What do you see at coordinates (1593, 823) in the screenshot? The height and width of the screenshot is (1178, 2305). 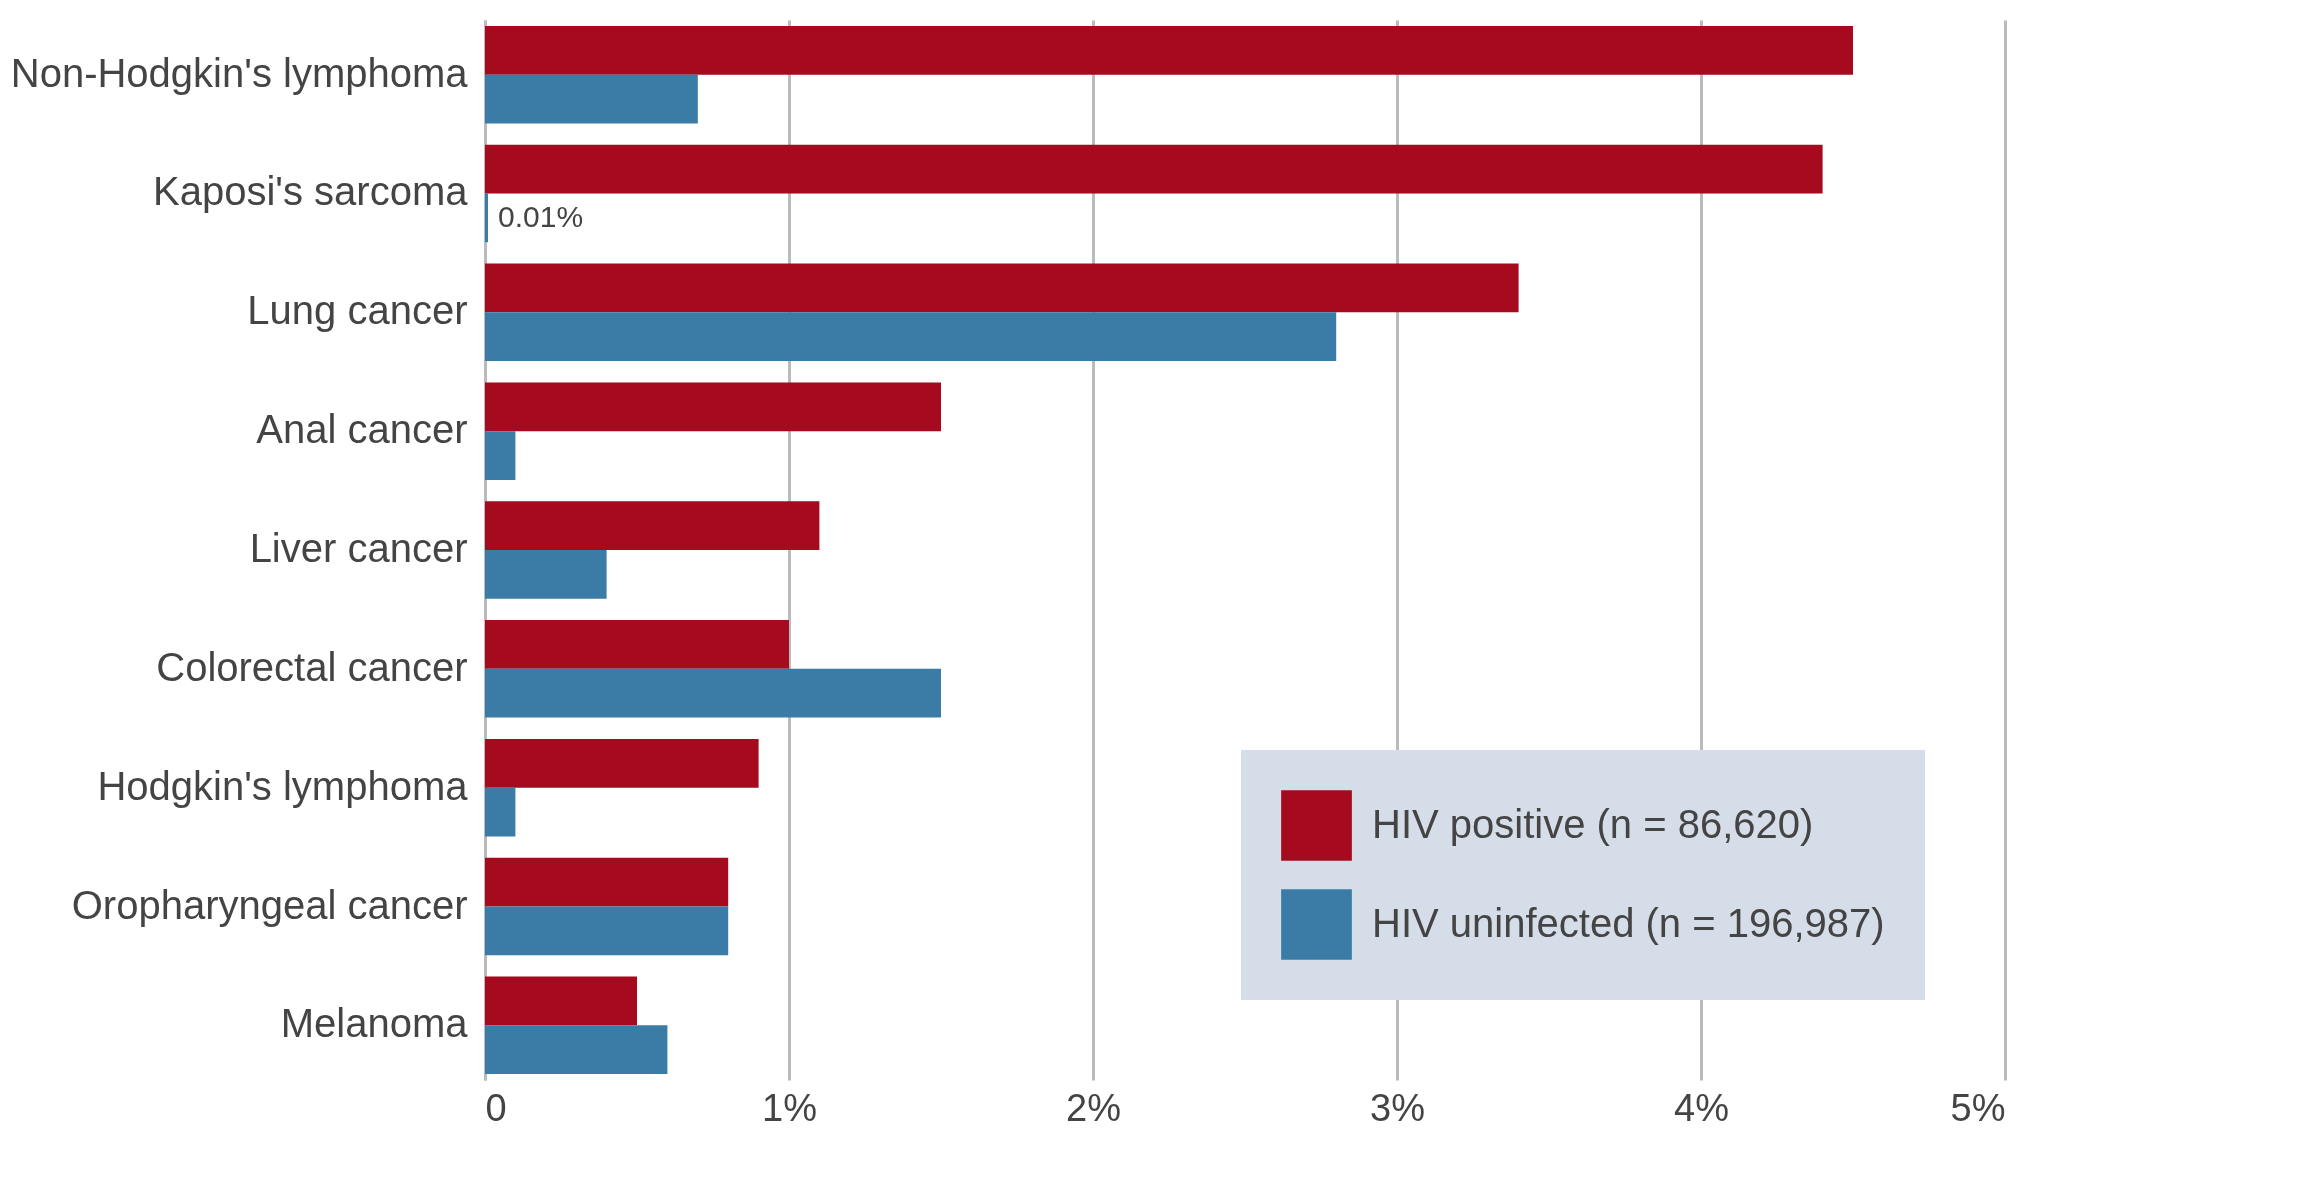 I see `legend-label: HIV positive (n = 86,620)` at bounding box center [1593, 823].